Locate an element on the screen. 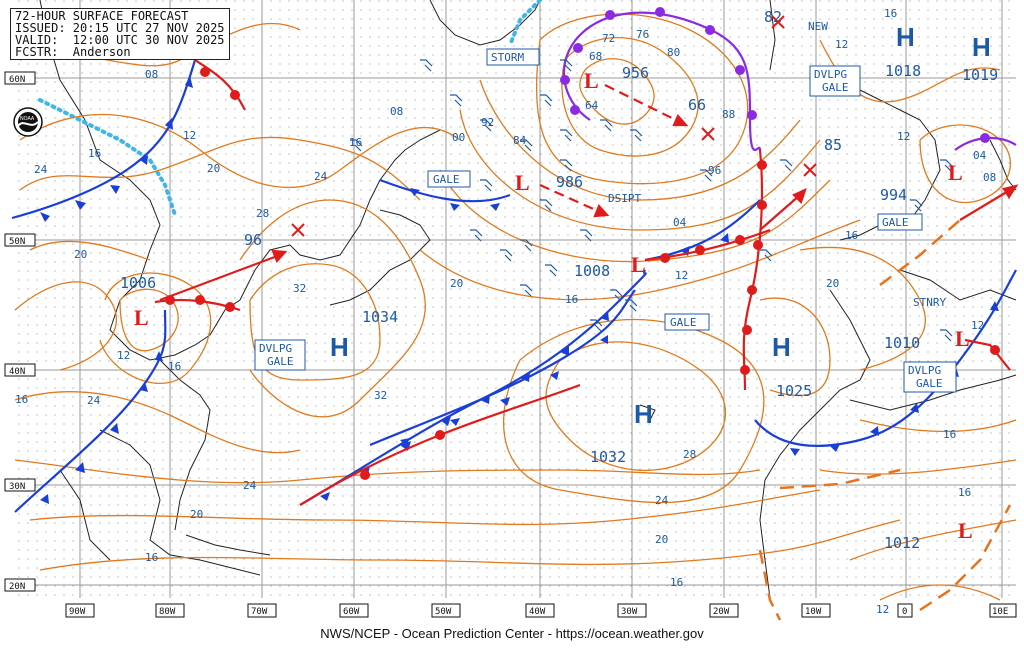 This screenshot has width=1024, height=652. stnry-label: STNRY is located at coordinates (929, 302).